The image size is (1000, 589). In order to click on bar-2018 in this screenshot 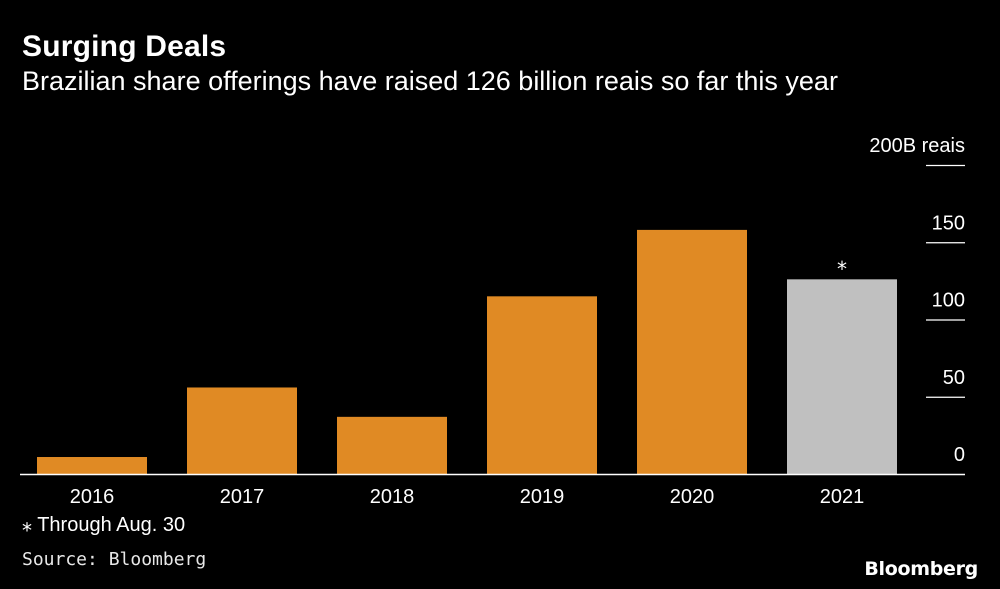, I will do `click(392, 445)`.